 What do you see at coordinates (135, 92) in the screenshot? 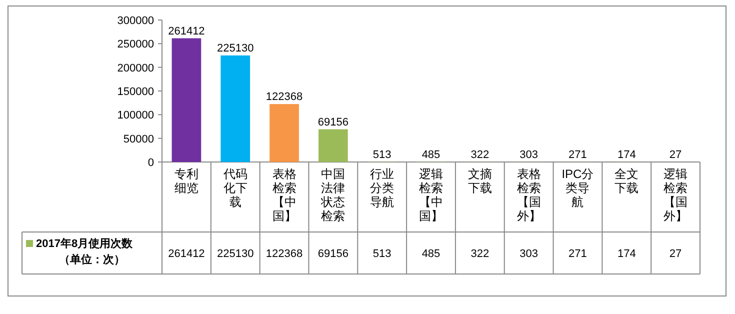
I see `y-tick-label: 150000` at bounding box center [135, 92].